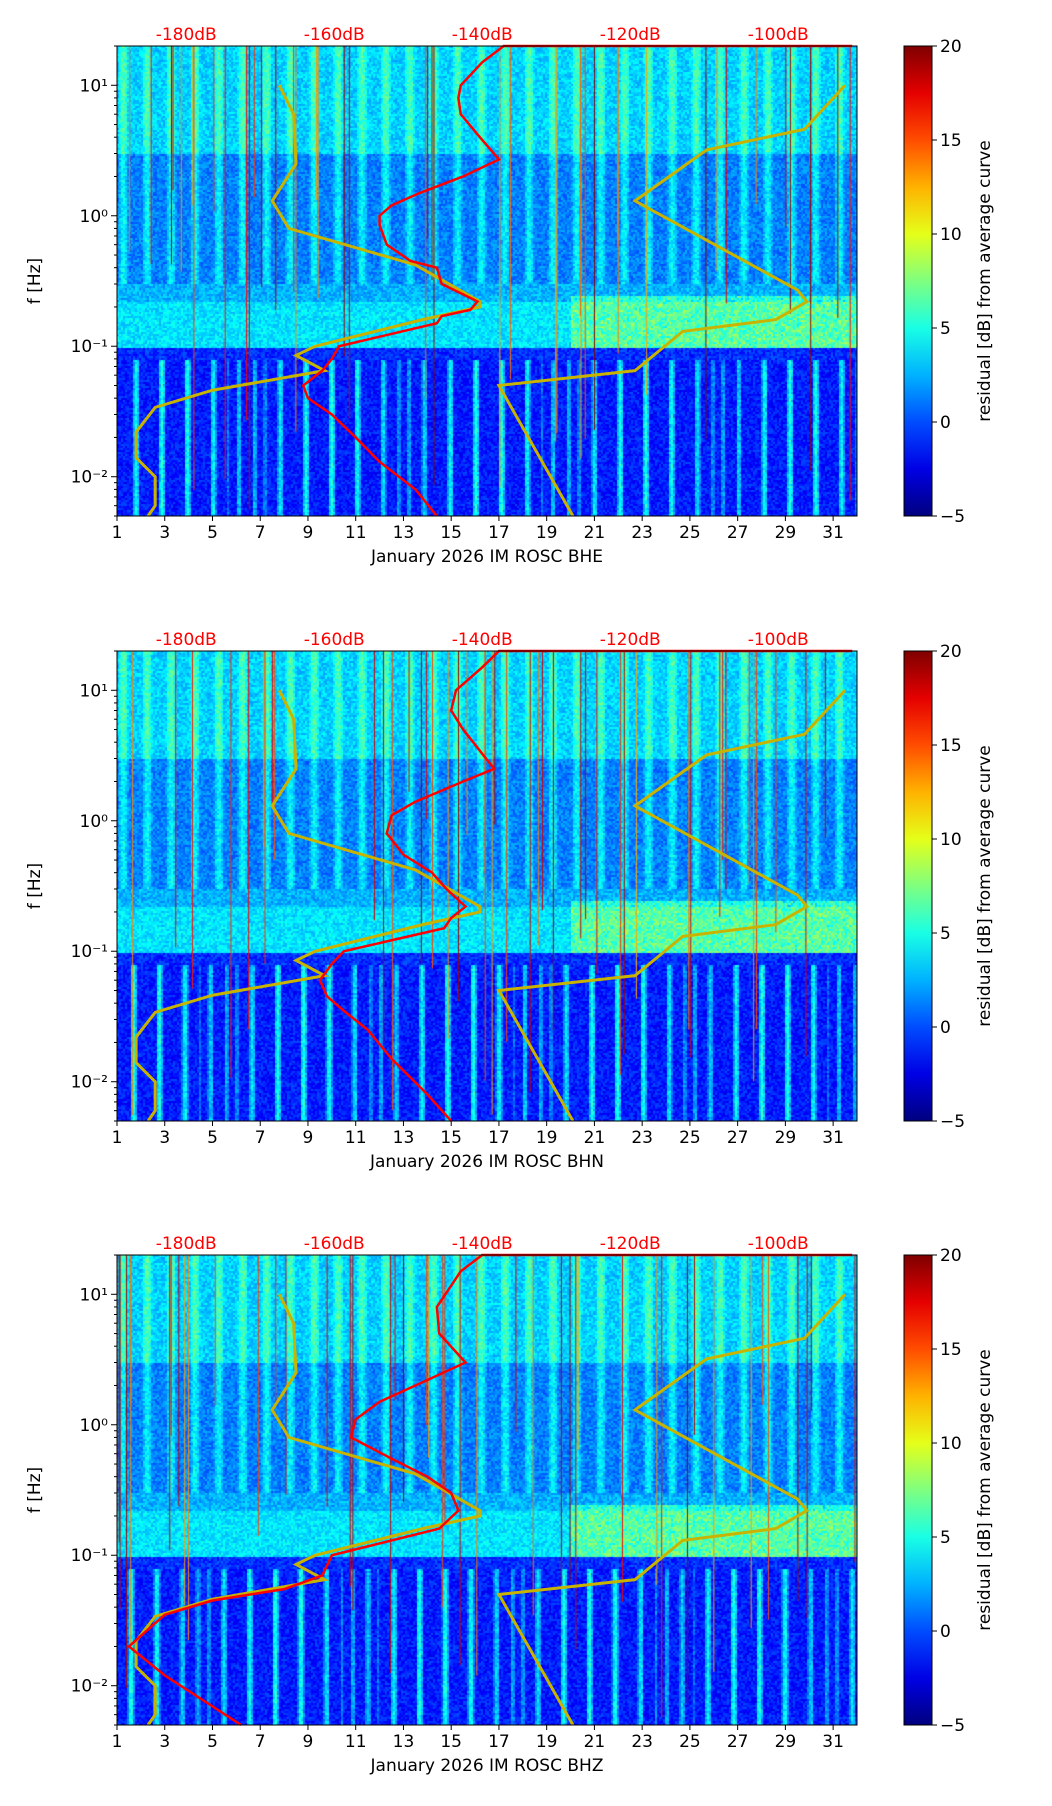 The width and height of the screenshot is (1052, 1806). I want to click on colorbar-tick-label: 15, so click(951, 141).